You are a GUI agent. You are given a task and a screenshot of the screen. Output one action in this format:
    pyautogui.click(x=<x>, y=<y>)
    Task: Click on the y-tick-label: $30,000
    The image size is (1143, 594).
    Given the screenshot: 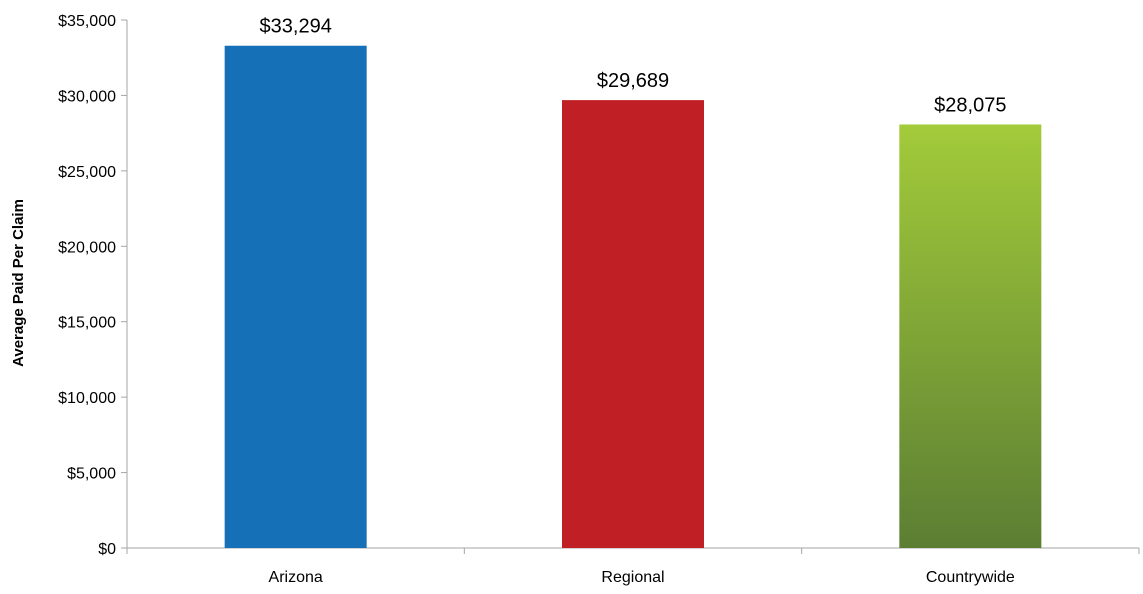 What is the action you would take?
    pyautogui.click(x=87, y=96)
    